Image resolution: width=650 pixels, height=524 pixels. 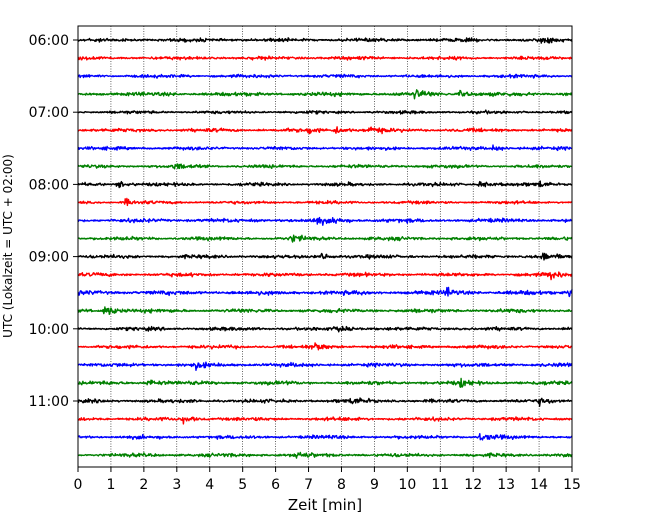 What do you see at coordinates (49, 330) in the screenshot?
I see `y-tick-label: 10:00` at bounding box center [49, 330].